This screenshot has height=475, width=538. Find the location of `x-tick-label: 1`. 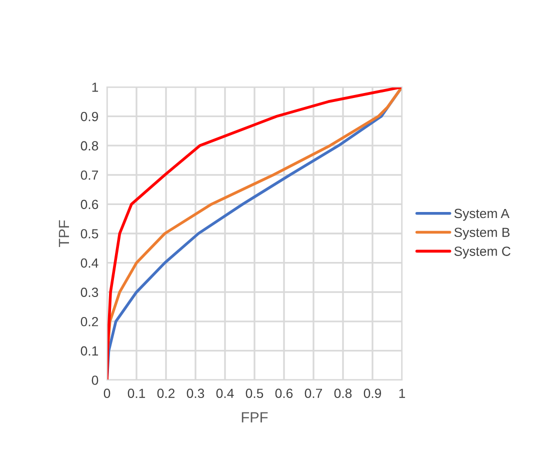

x-tick-label: 1 is located at coordinates (402, 393).